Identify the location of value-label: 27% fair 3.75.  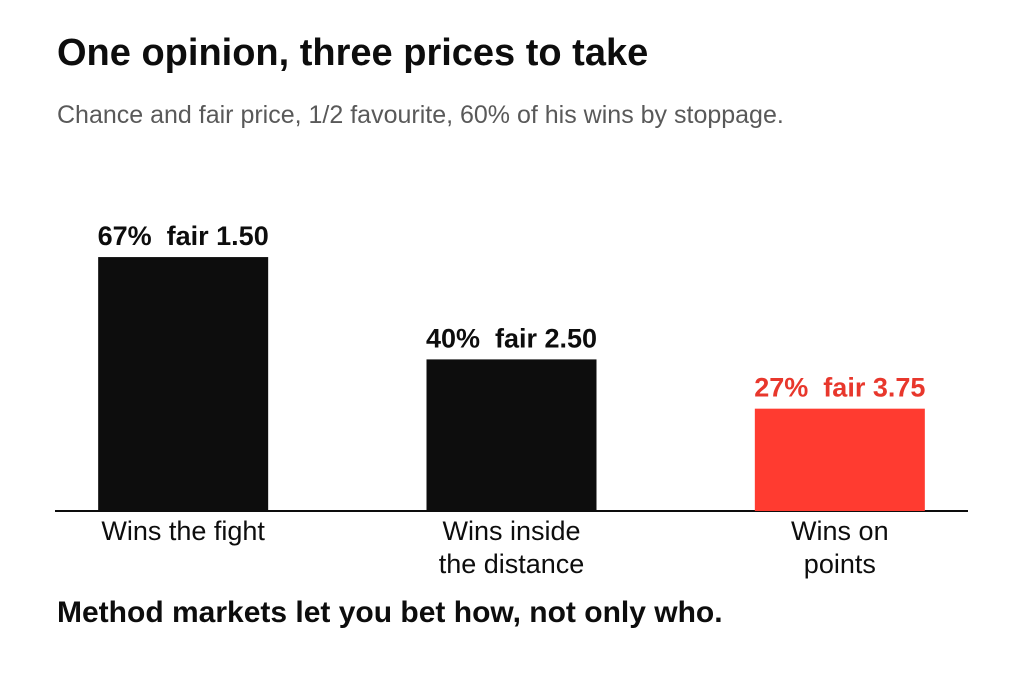
(839, 388).